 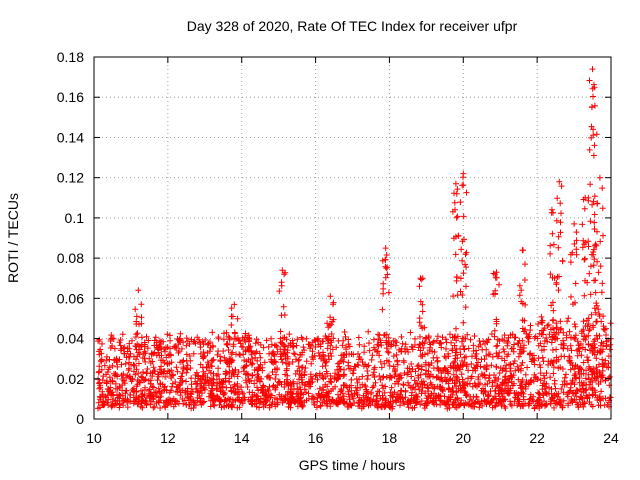 I want to click on y-tick-label: 0.16, so click(x=70, y=97).